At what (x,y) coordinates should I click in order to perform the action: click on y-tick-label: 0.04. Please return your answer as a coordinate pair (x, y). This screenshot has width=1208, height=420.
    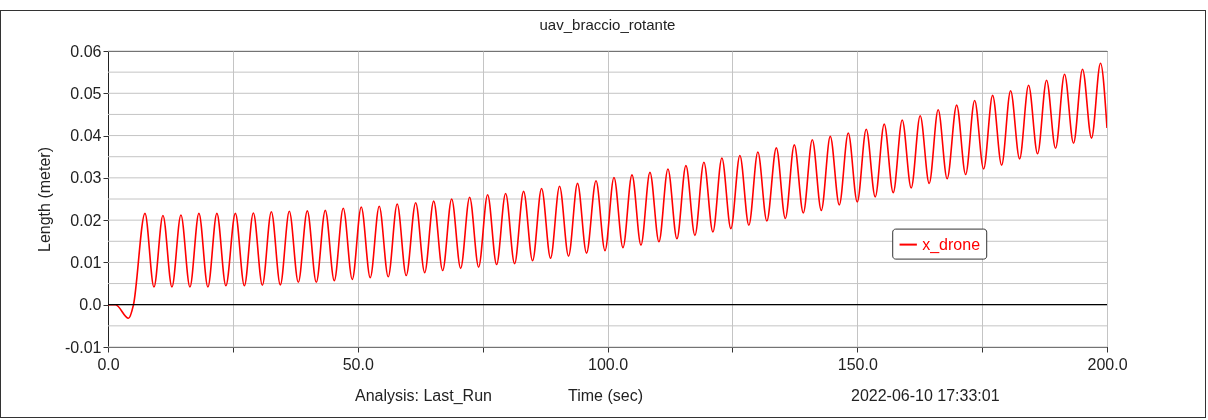
    Looking at the image, I should click on (86, 136).